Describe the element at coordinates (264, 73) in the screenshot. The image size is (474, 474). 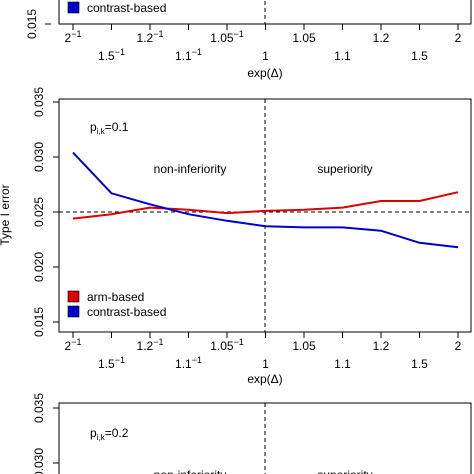
I see `top-x-axis-label: exp(Δ)` at that location.